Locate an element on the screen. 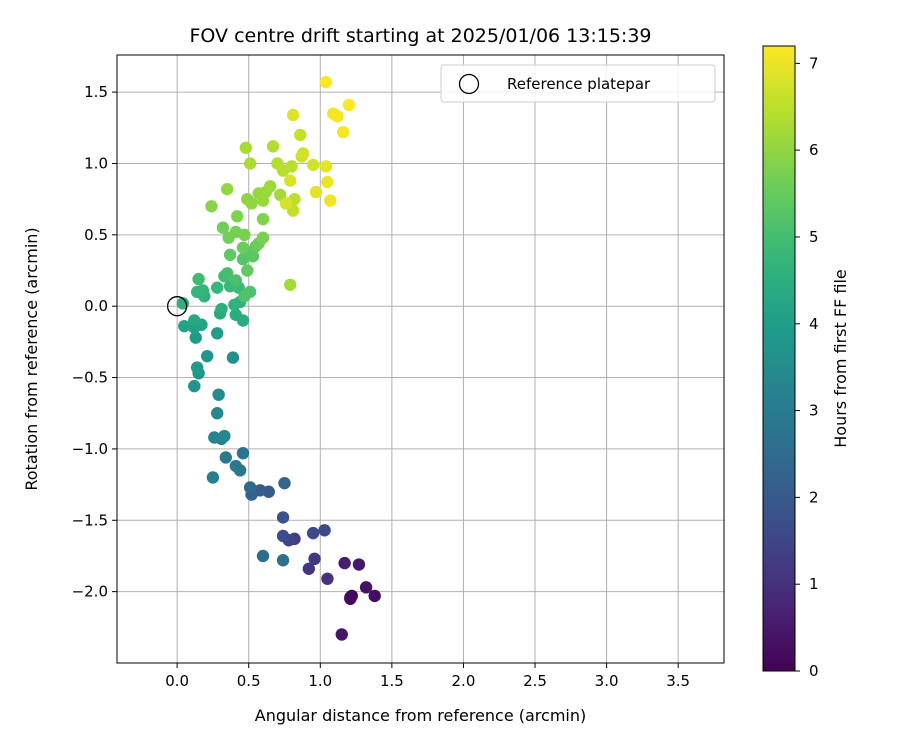 This screenshot has height=750, width=900. colorbar-ticks: 0 1 2 3 4 5 6 7 is located at coordinates (807, 367).